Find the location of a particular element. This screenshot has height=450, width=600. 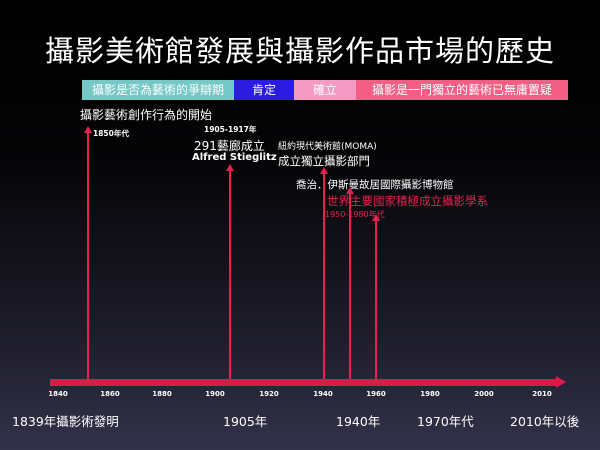

timeline-arrow-1850-icon is located at coordinates (88, 129).